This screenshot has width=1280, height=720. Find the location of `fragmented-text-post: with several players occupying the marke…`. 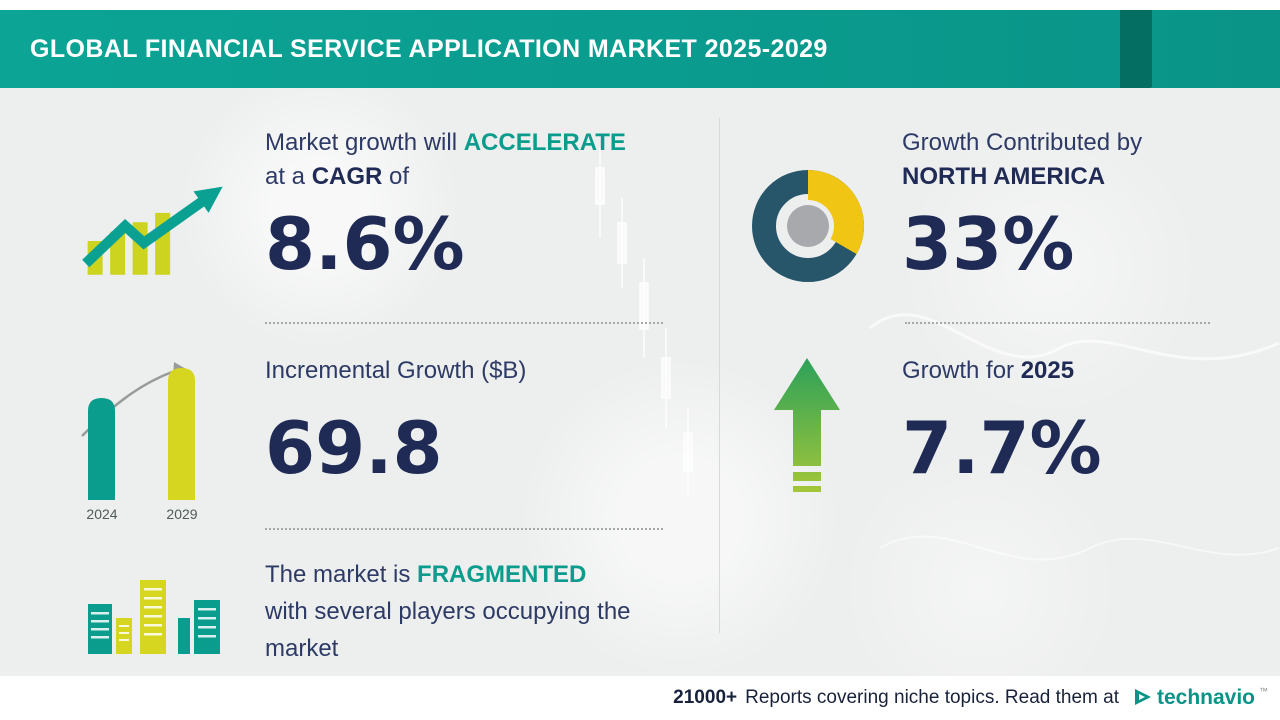

fragmented-text-post: with several players occupying the marke… is located at coordinates (448, 630).